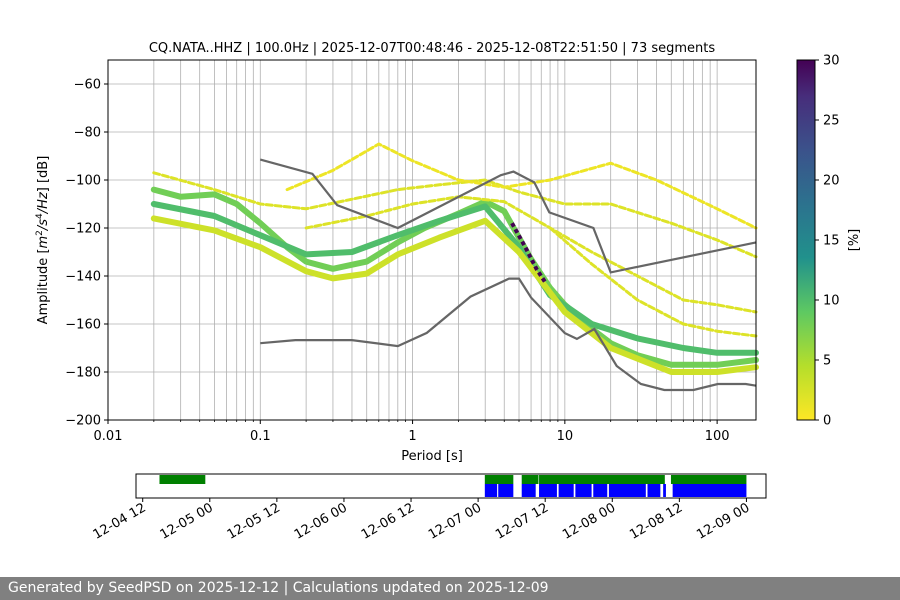 This screenshot has width=900, height=600. Describe the element at coordinates (723, 521) in the screenshot. I see `availability-tick-label: 12-09 00` at that location.